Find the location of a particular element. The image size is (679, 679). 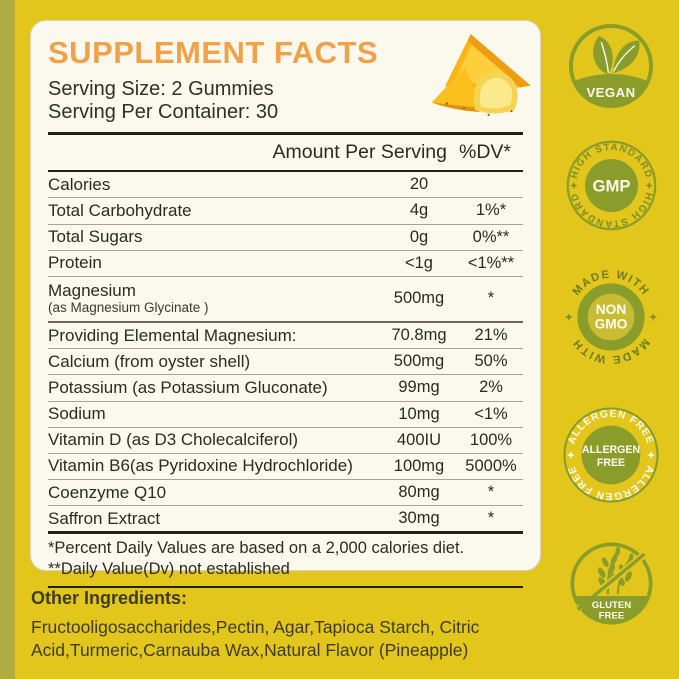

row-dv: 21% is located at coordinates (491, 335).